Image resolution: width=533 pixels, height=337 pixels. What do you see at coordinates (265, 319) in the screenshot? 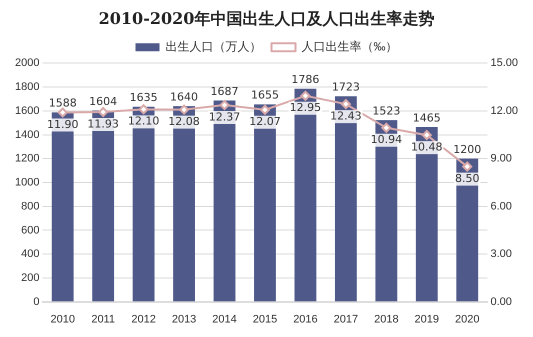
I see `x-tick-label: 2015` at bounding box center [265, 319].